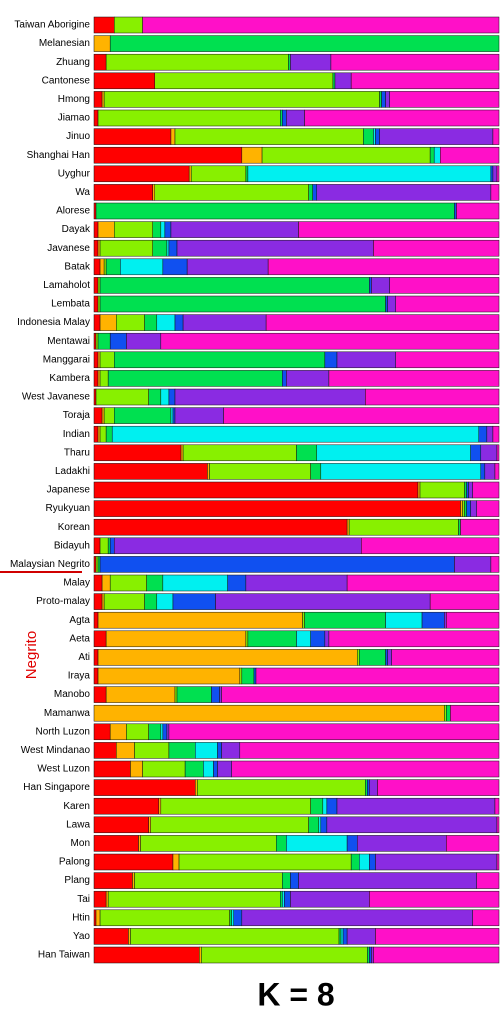  What do you see at coordinates (72, 545) in the screenshot?
I see `category-label: Bidayuh` at bounding box center [72, 545].